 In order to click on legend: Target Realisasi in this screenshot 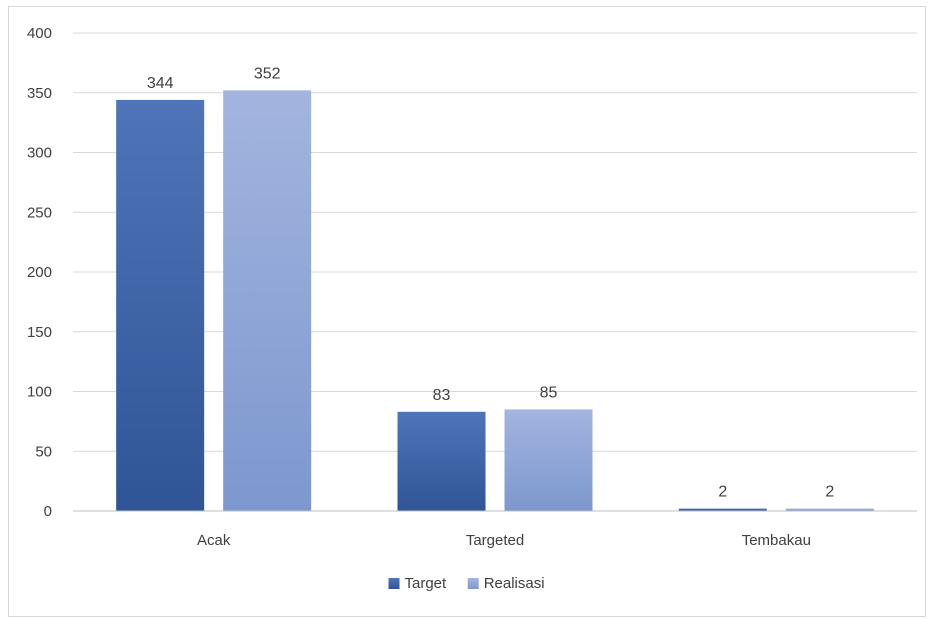, I will do `click(466, 583)`.